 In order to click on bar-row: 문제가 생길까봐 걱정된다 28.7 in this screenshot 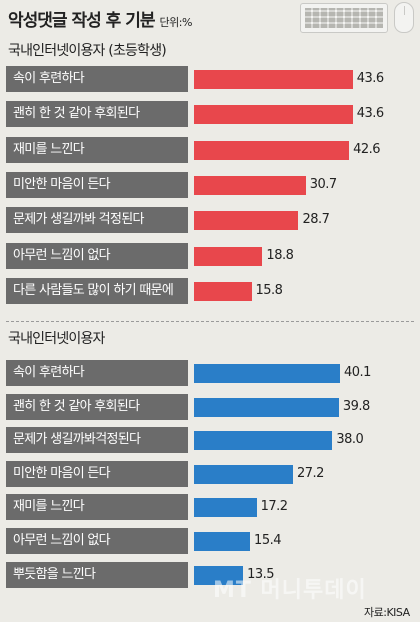, I will do `click(210, 220)`.